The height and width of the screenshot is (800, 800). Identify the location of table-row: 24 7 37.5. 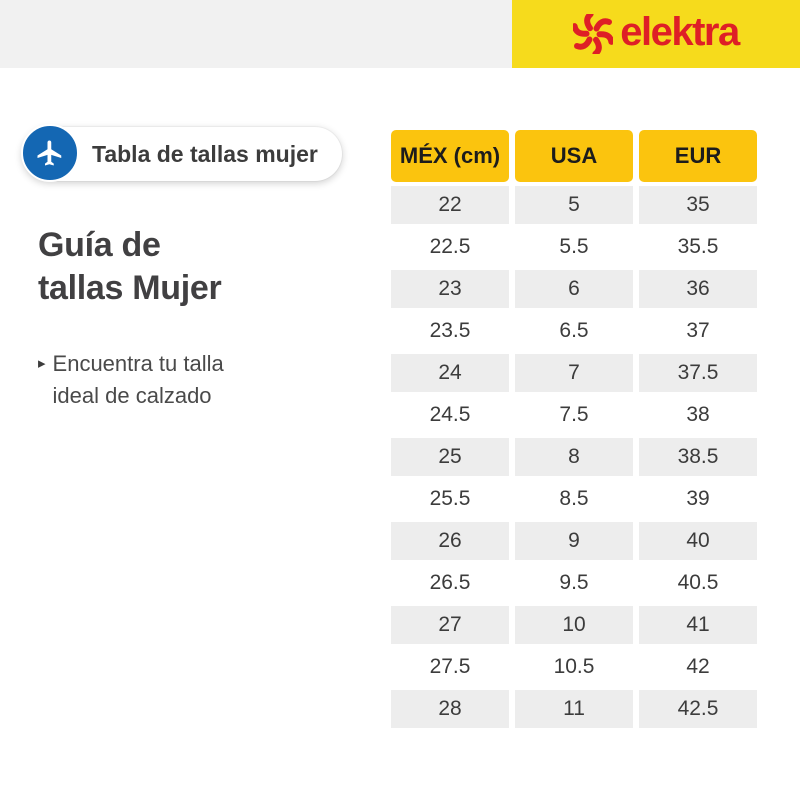
(574, 373).